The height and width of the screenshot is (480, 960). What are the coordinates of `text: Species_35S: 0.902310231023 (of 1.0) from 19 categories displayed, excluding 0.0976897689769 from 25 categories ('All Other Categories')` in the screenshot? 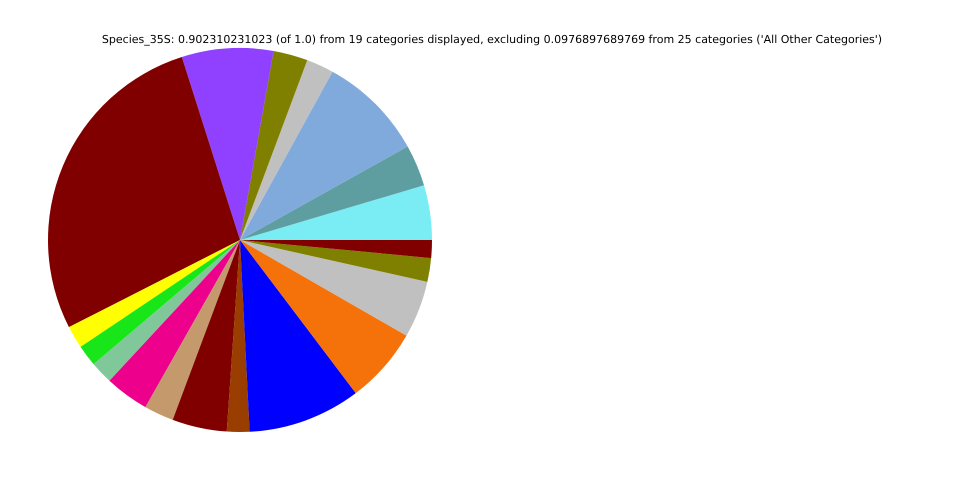 It's located at (492, 39).